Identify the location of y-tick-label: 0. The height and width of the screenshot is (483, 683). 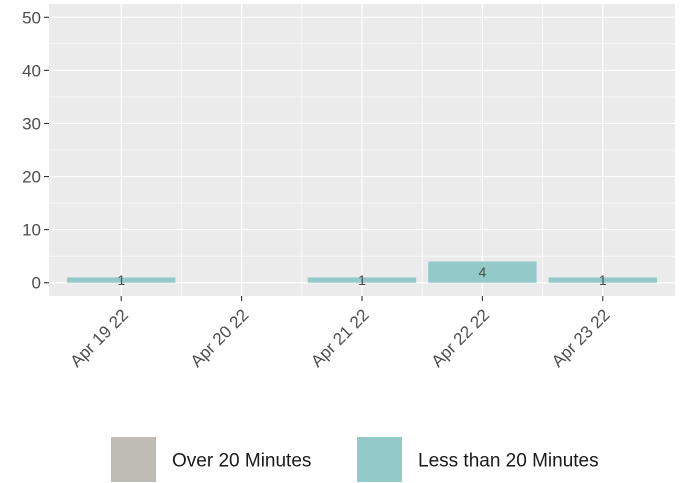
(36, 283).